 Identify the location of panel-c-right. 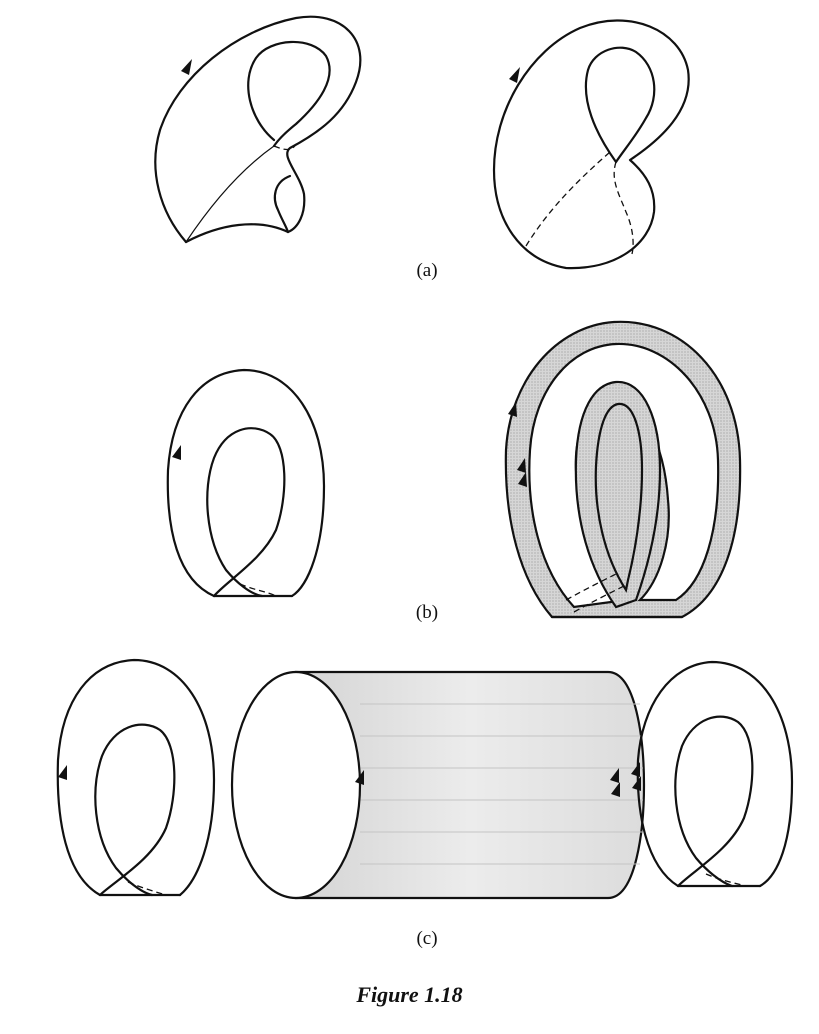
(712, 774).